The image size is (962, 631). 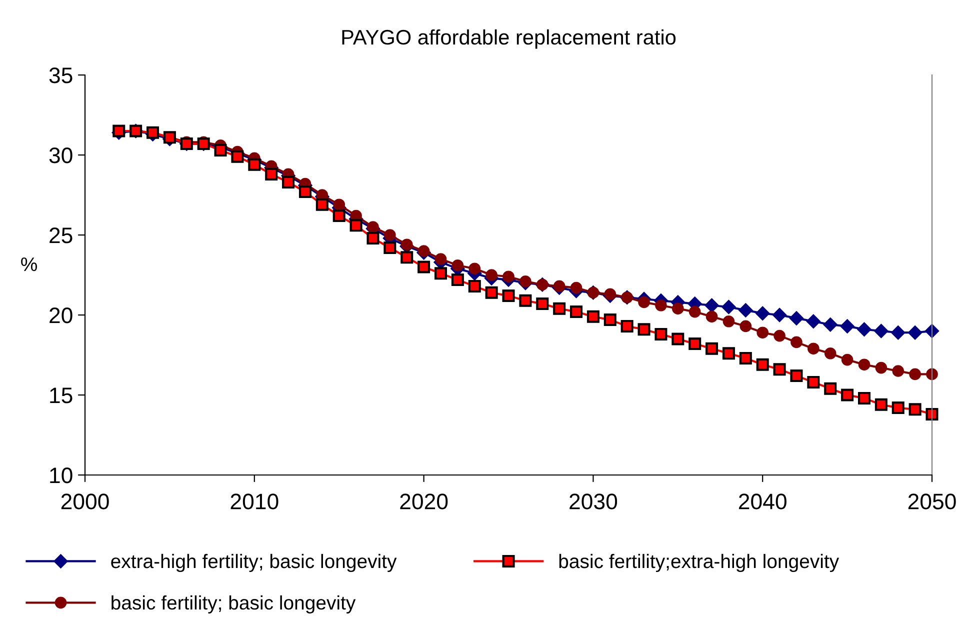 I want to click on y-axis-title: %, so click(x=29, y=264).